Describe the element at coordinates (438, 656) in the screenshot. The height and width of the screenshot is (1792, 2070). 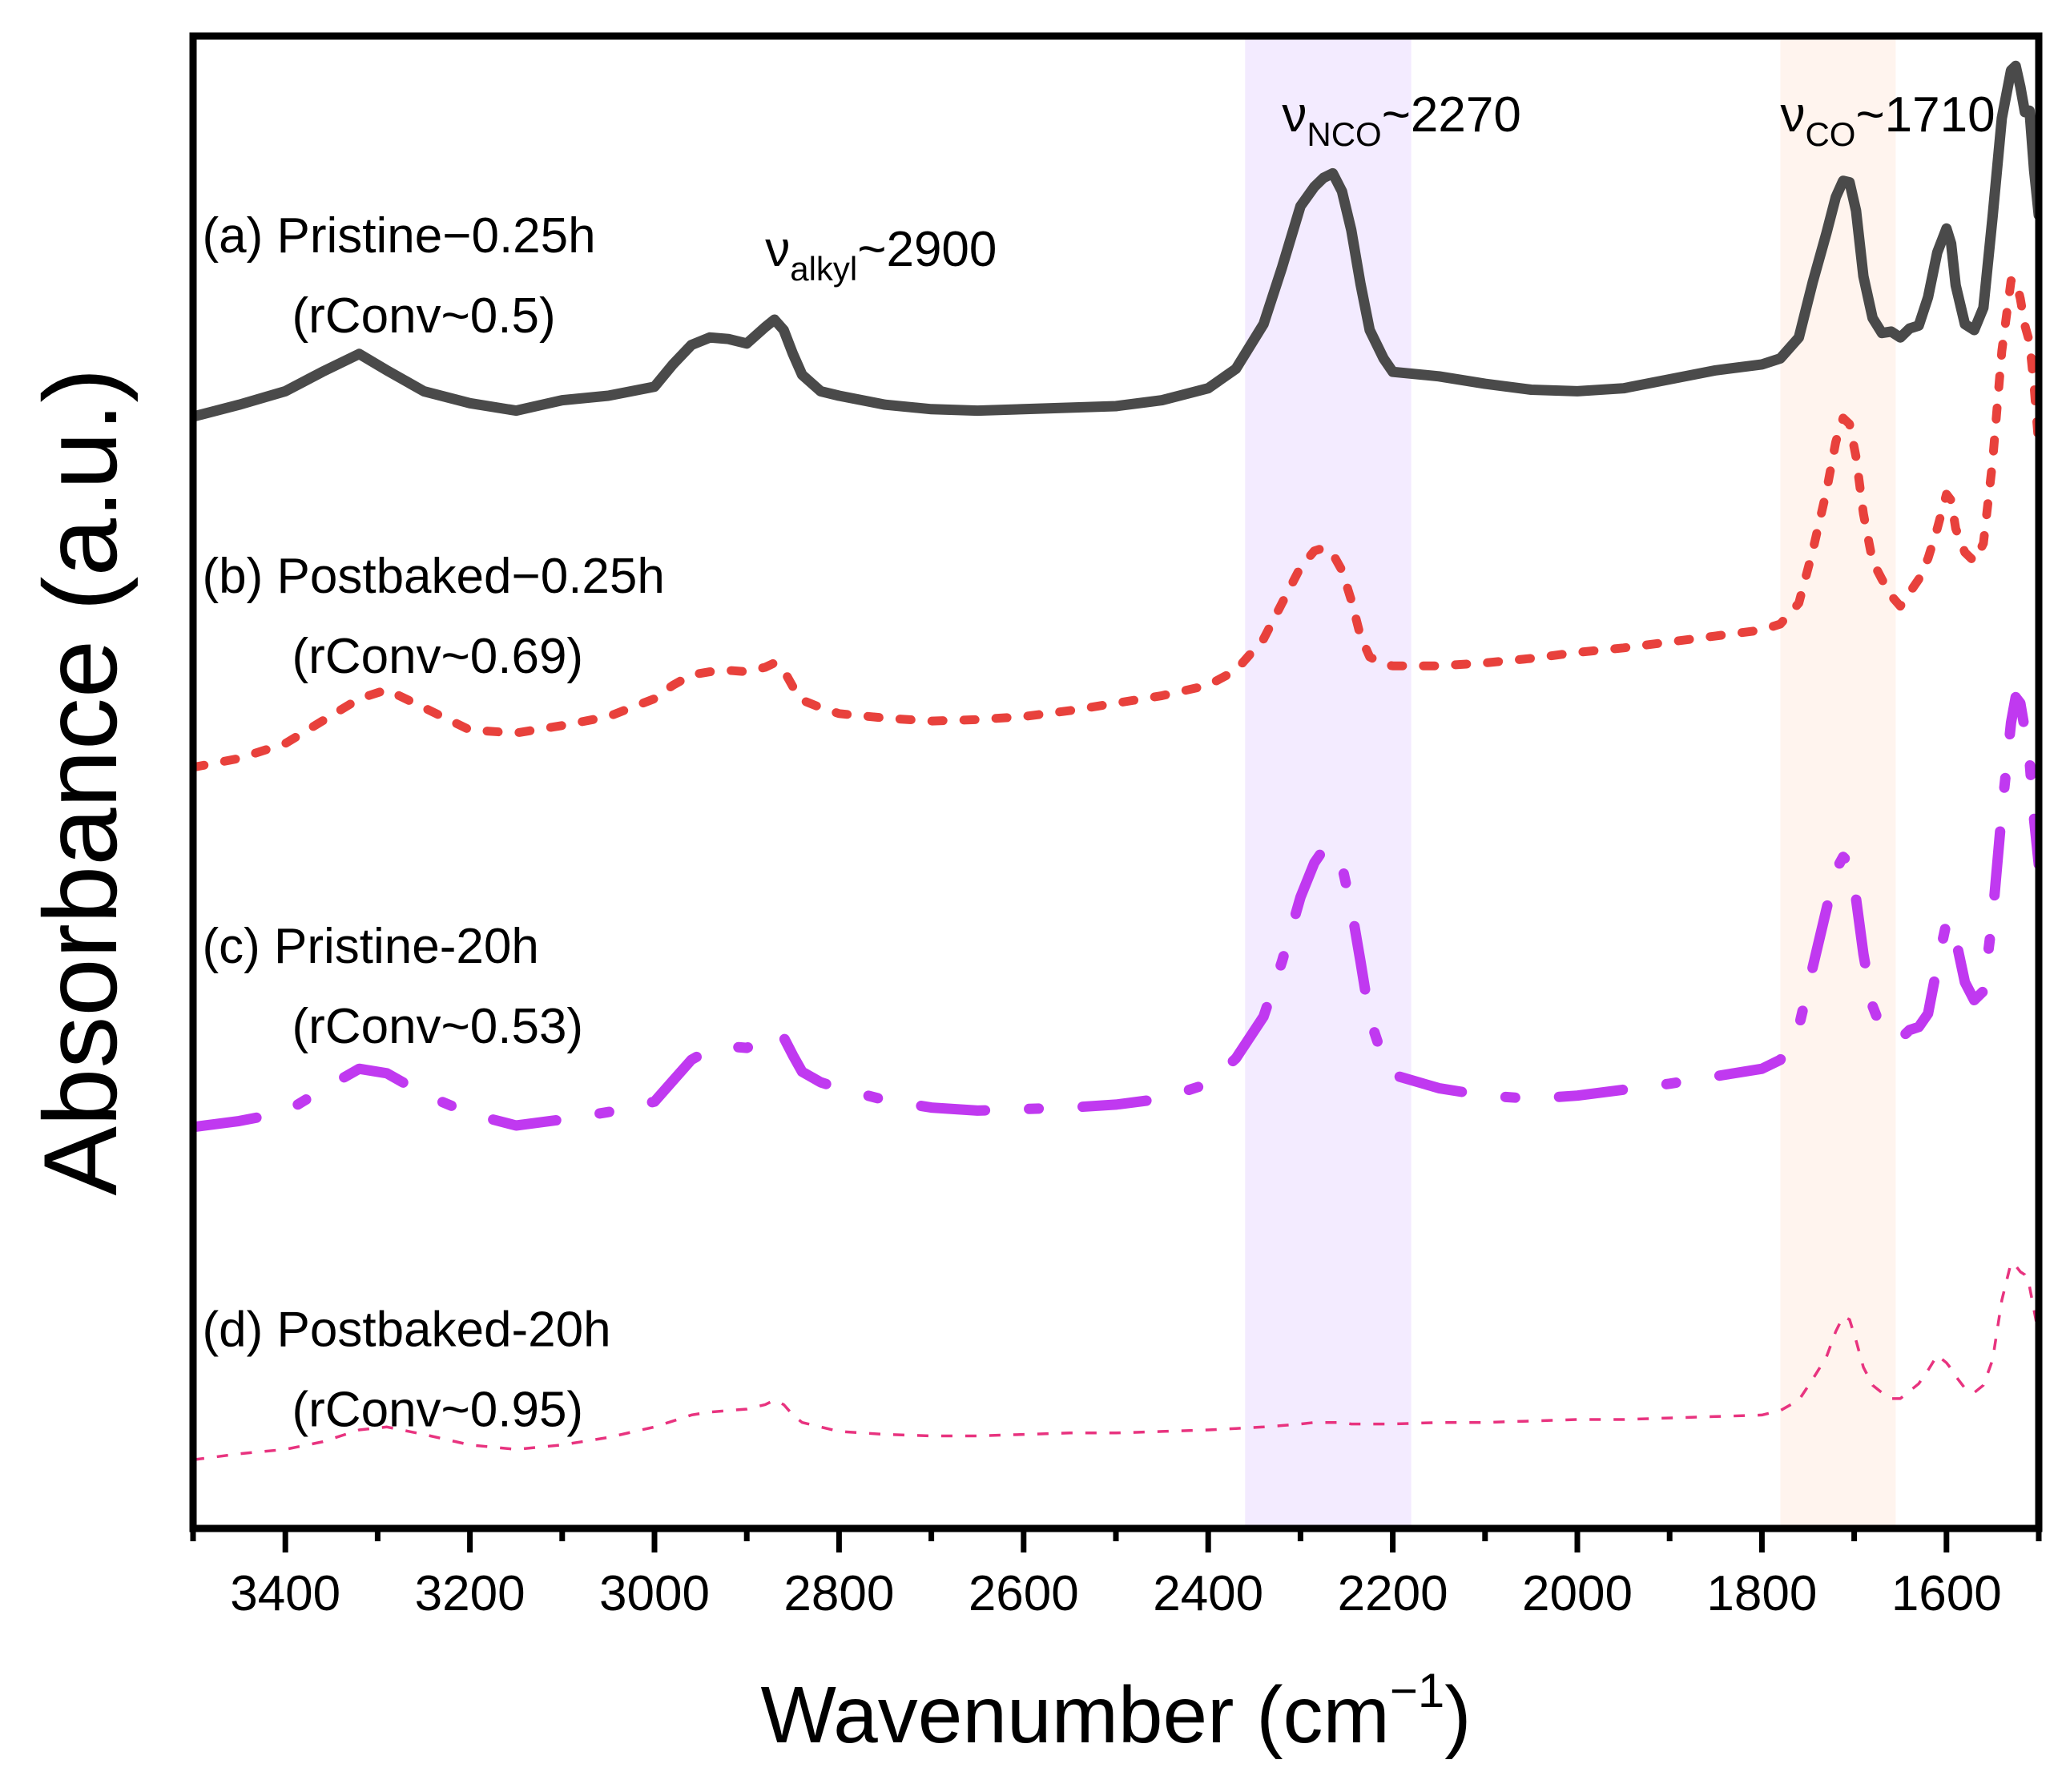
I see `series-sublabel-2: (rConv~0.69)` at that location.